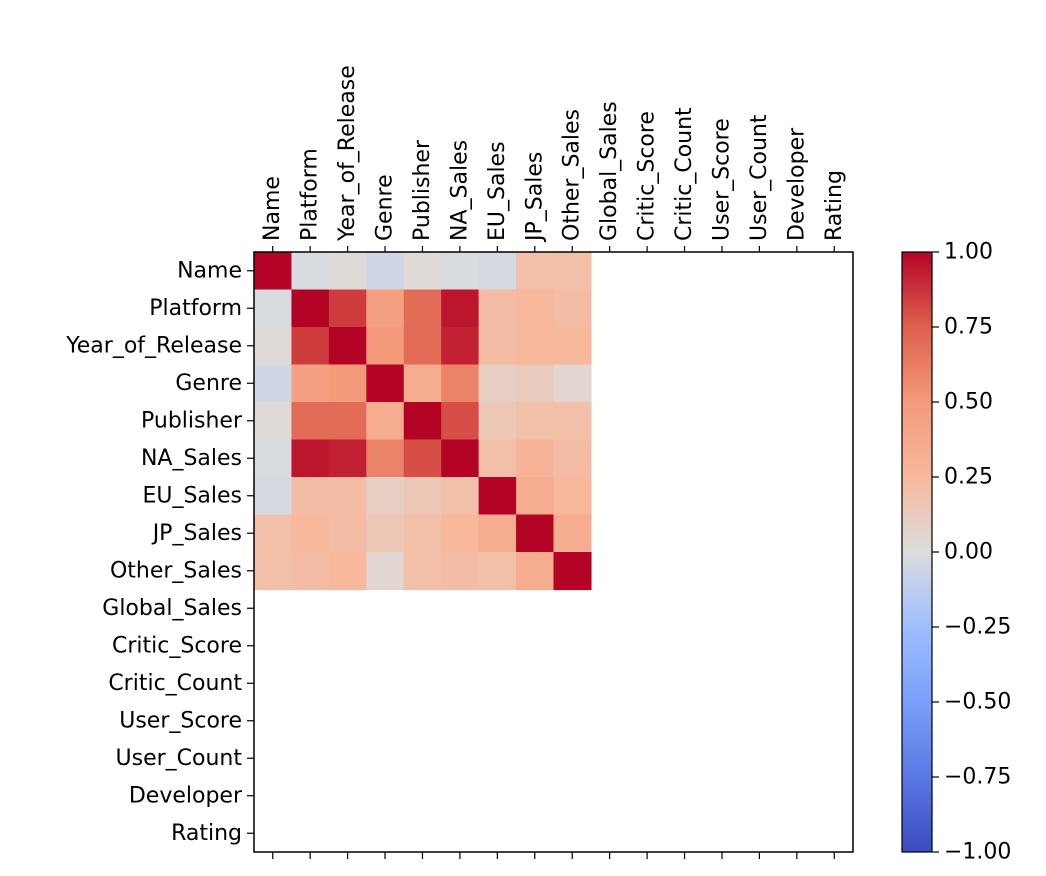 The image size is (1046, 876). I want to click on x-tick-label: Publisher, so click(422, 190).